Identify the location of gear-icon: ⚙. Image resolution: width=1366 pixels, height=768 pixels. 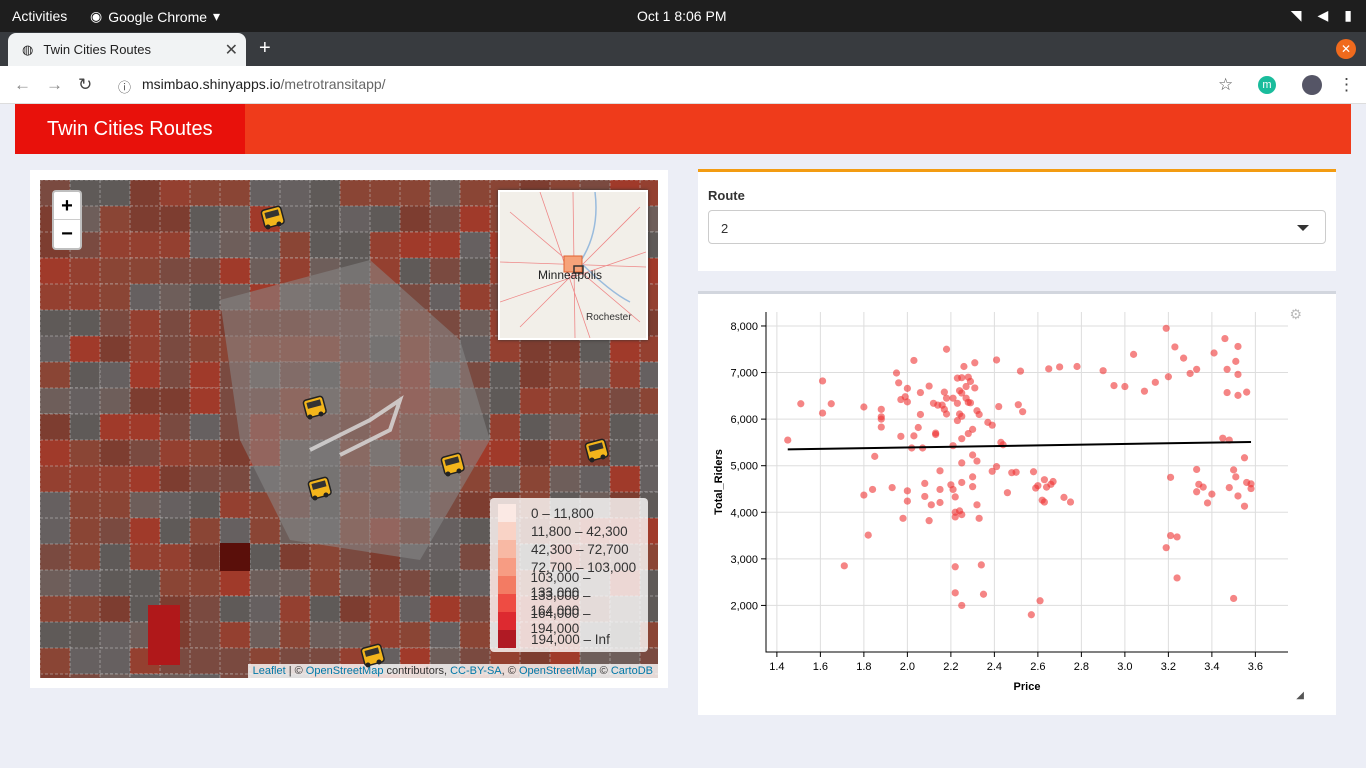
(1295, 314).